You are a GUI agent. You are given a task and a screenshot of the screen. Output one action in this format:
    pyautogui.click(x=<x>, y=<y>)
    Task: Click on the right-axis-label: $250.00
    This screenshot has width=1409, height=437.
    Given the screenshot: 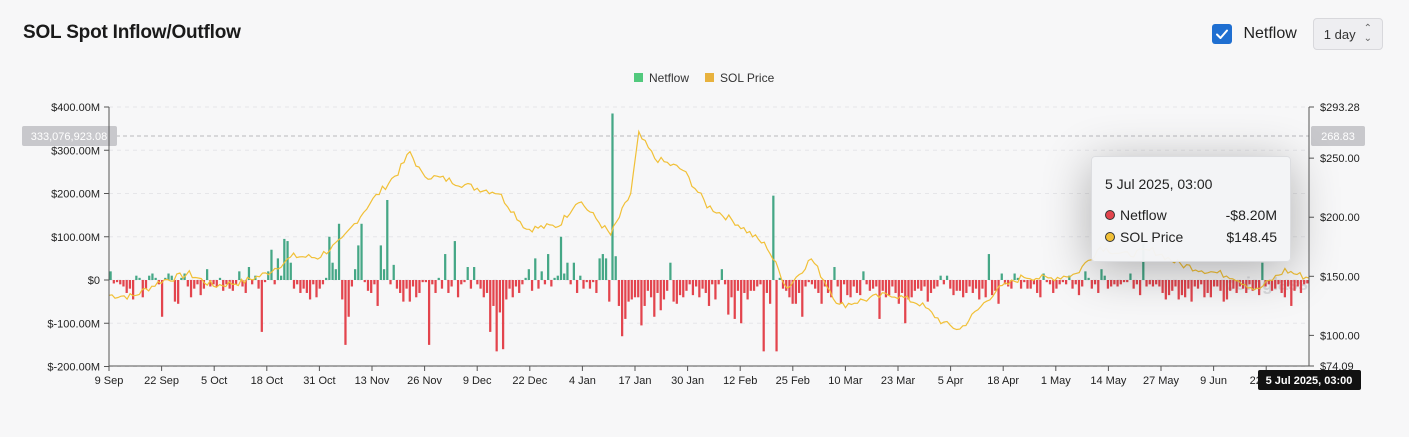 What is the action you would take?
    pyautogui.click(x=1340, y=159)
    